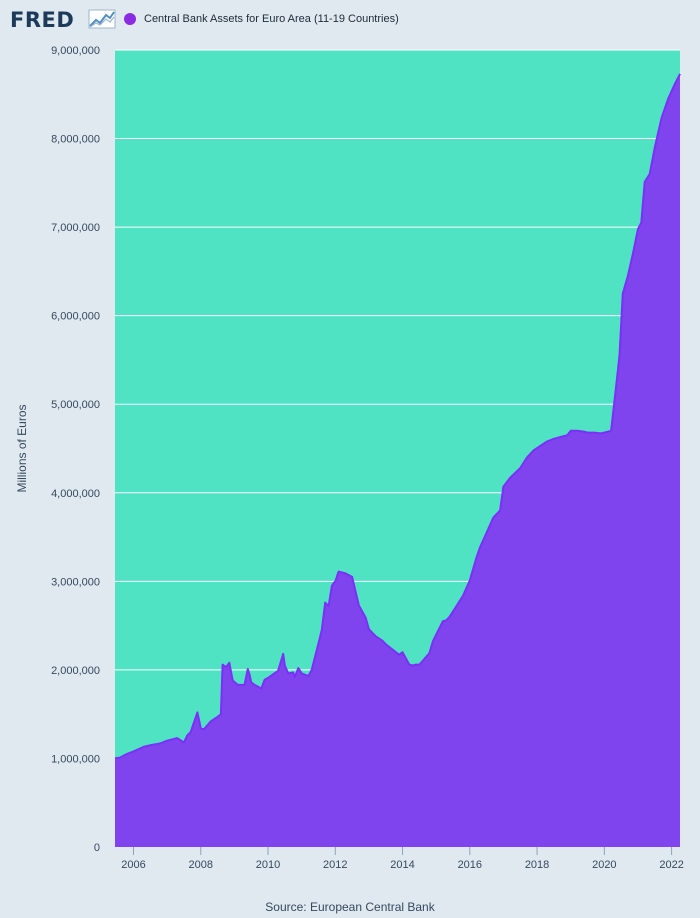  I want to click on y-tick-label: 8,000,000, so click(75, 140).